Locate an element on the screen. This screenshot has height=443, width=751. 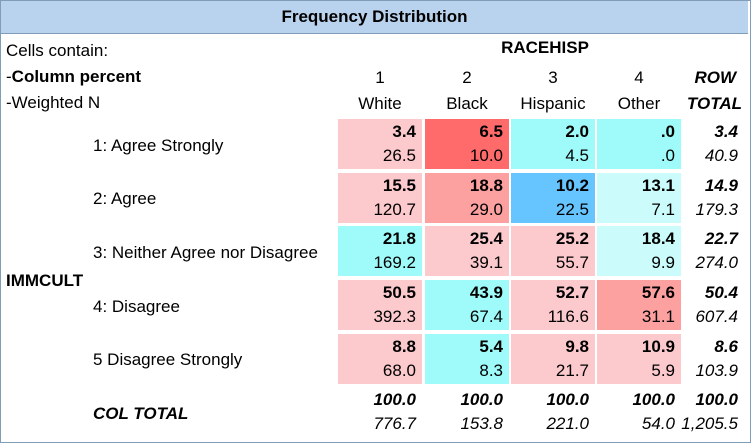
col-header-code: 3 is located at coordinates (553, 77).